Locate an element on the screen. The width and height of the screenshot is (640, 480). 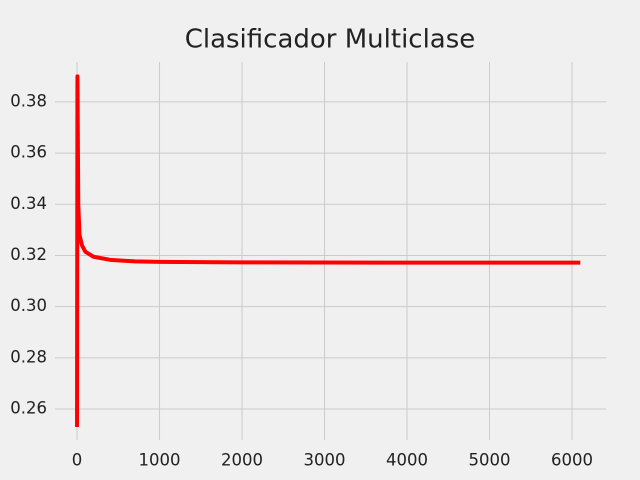
y-tick-label: 0.36 is located at coordinates (28, 152).